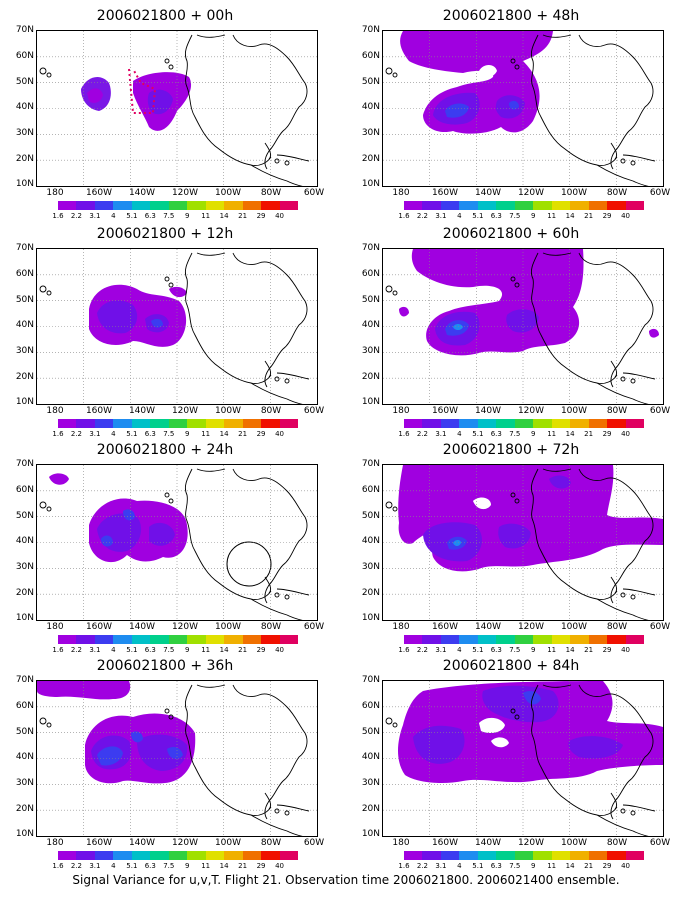 This screenshot has width=692, height=900. What do you see at coordinates (99, 627) in the screenshot?
I see `lon-label: 160W` at bounding box center [99, 627].